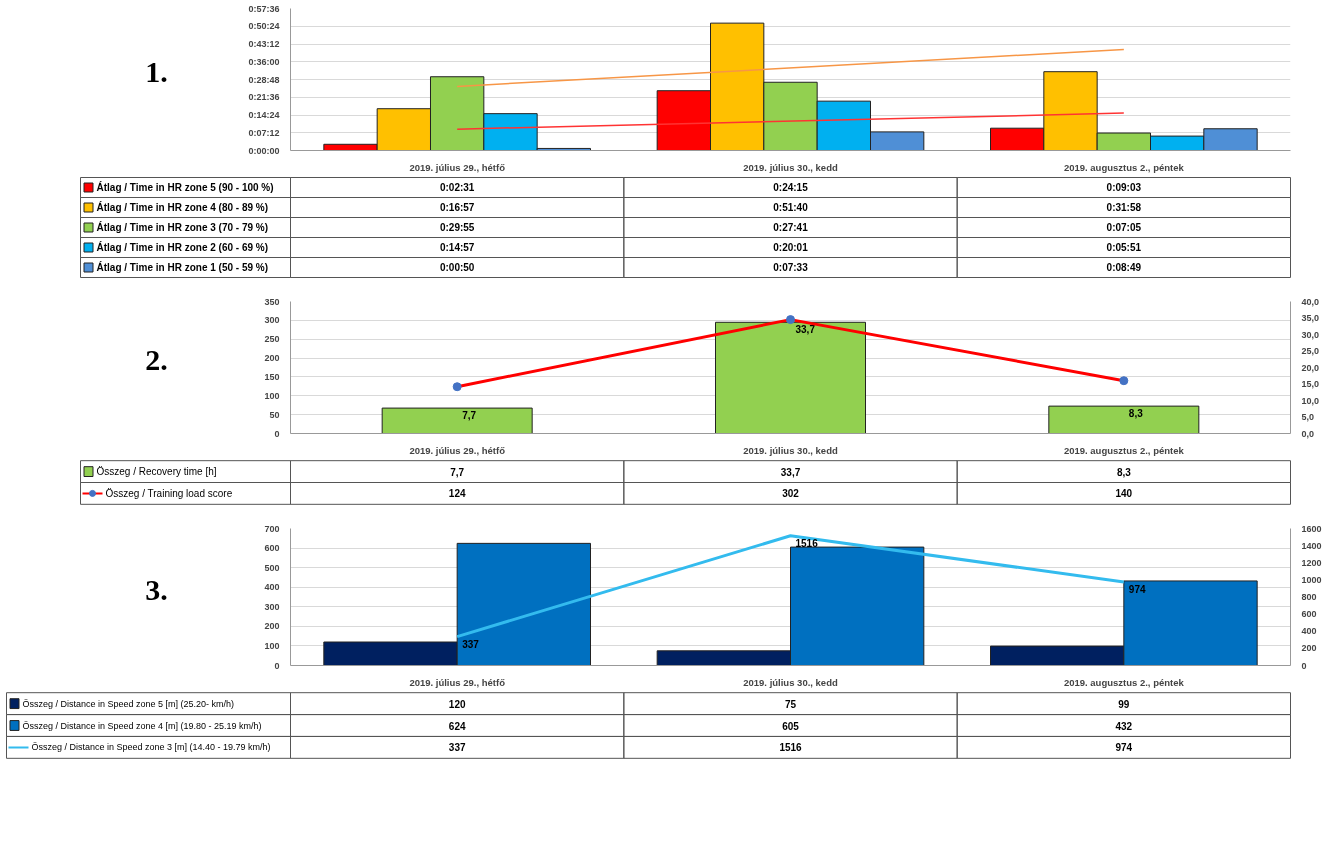  Describe the element at coordinates (1135, 414) in the screenshot. I see `text: 8,3` at that location.